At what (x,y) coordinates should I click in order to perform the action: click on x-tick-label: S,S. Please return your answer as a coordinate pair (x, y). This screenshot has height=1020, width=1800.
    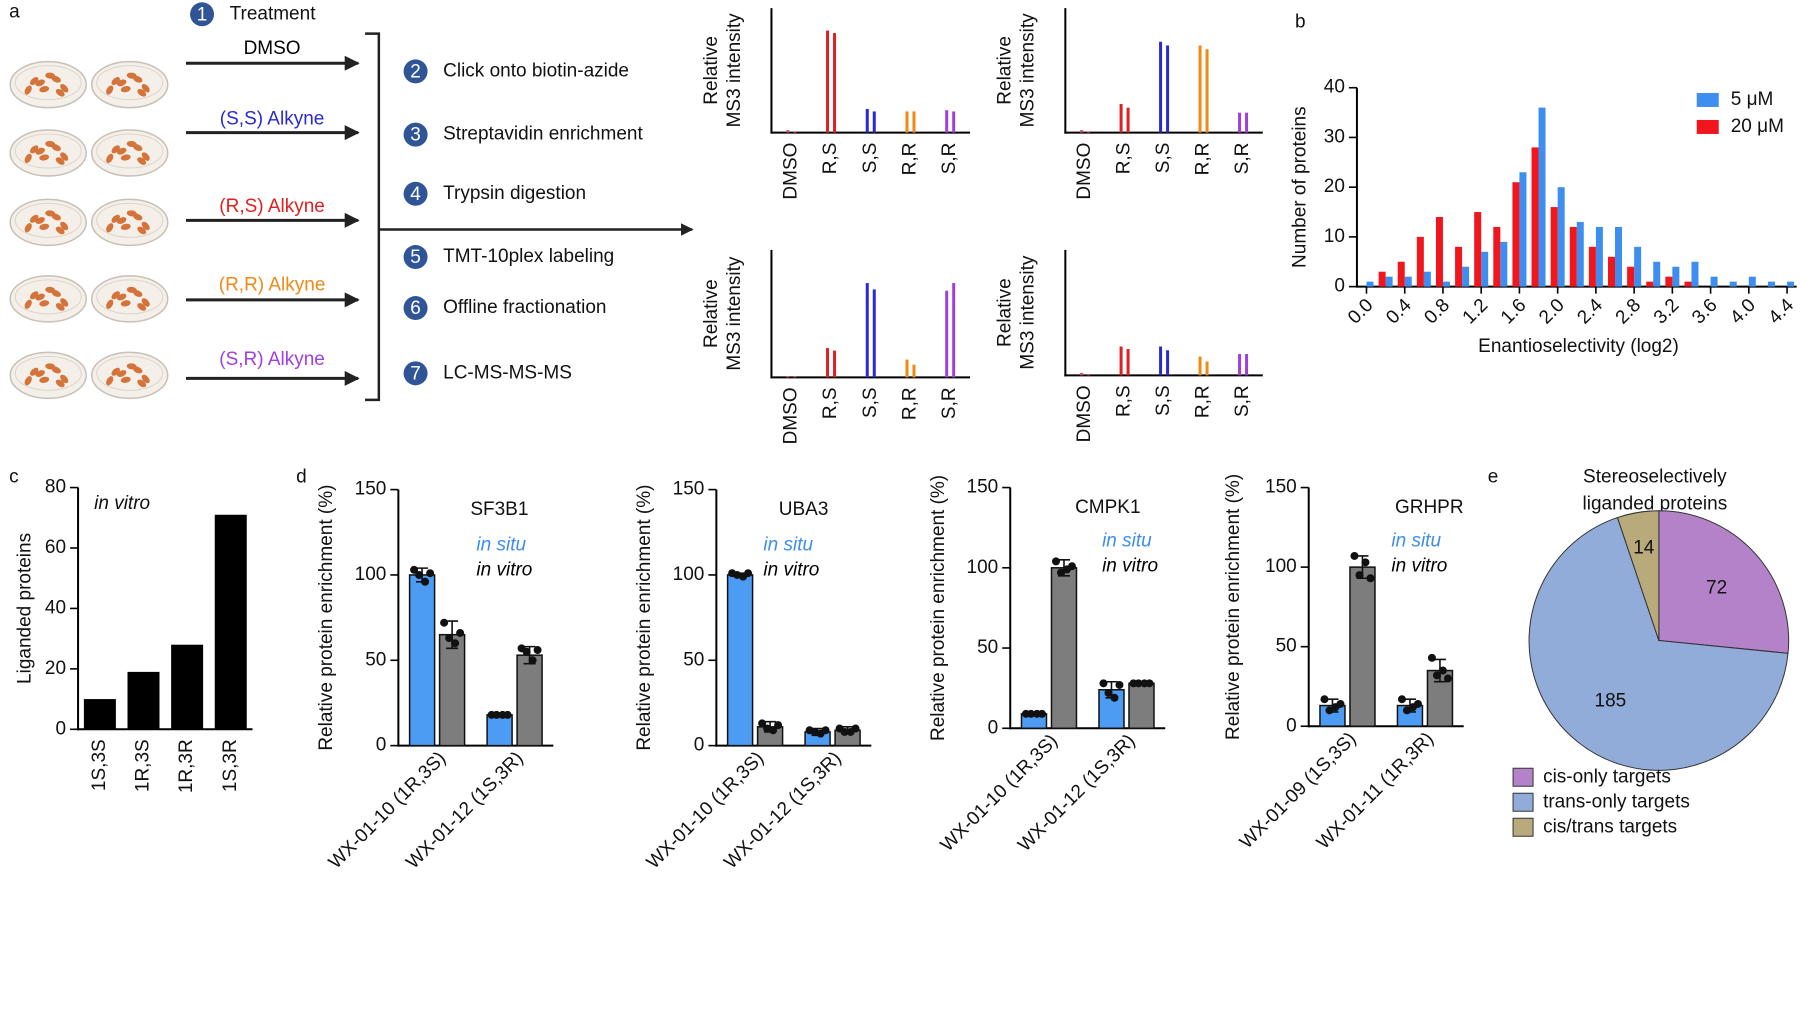
    Looking at the image, I should click on (1163, 400).